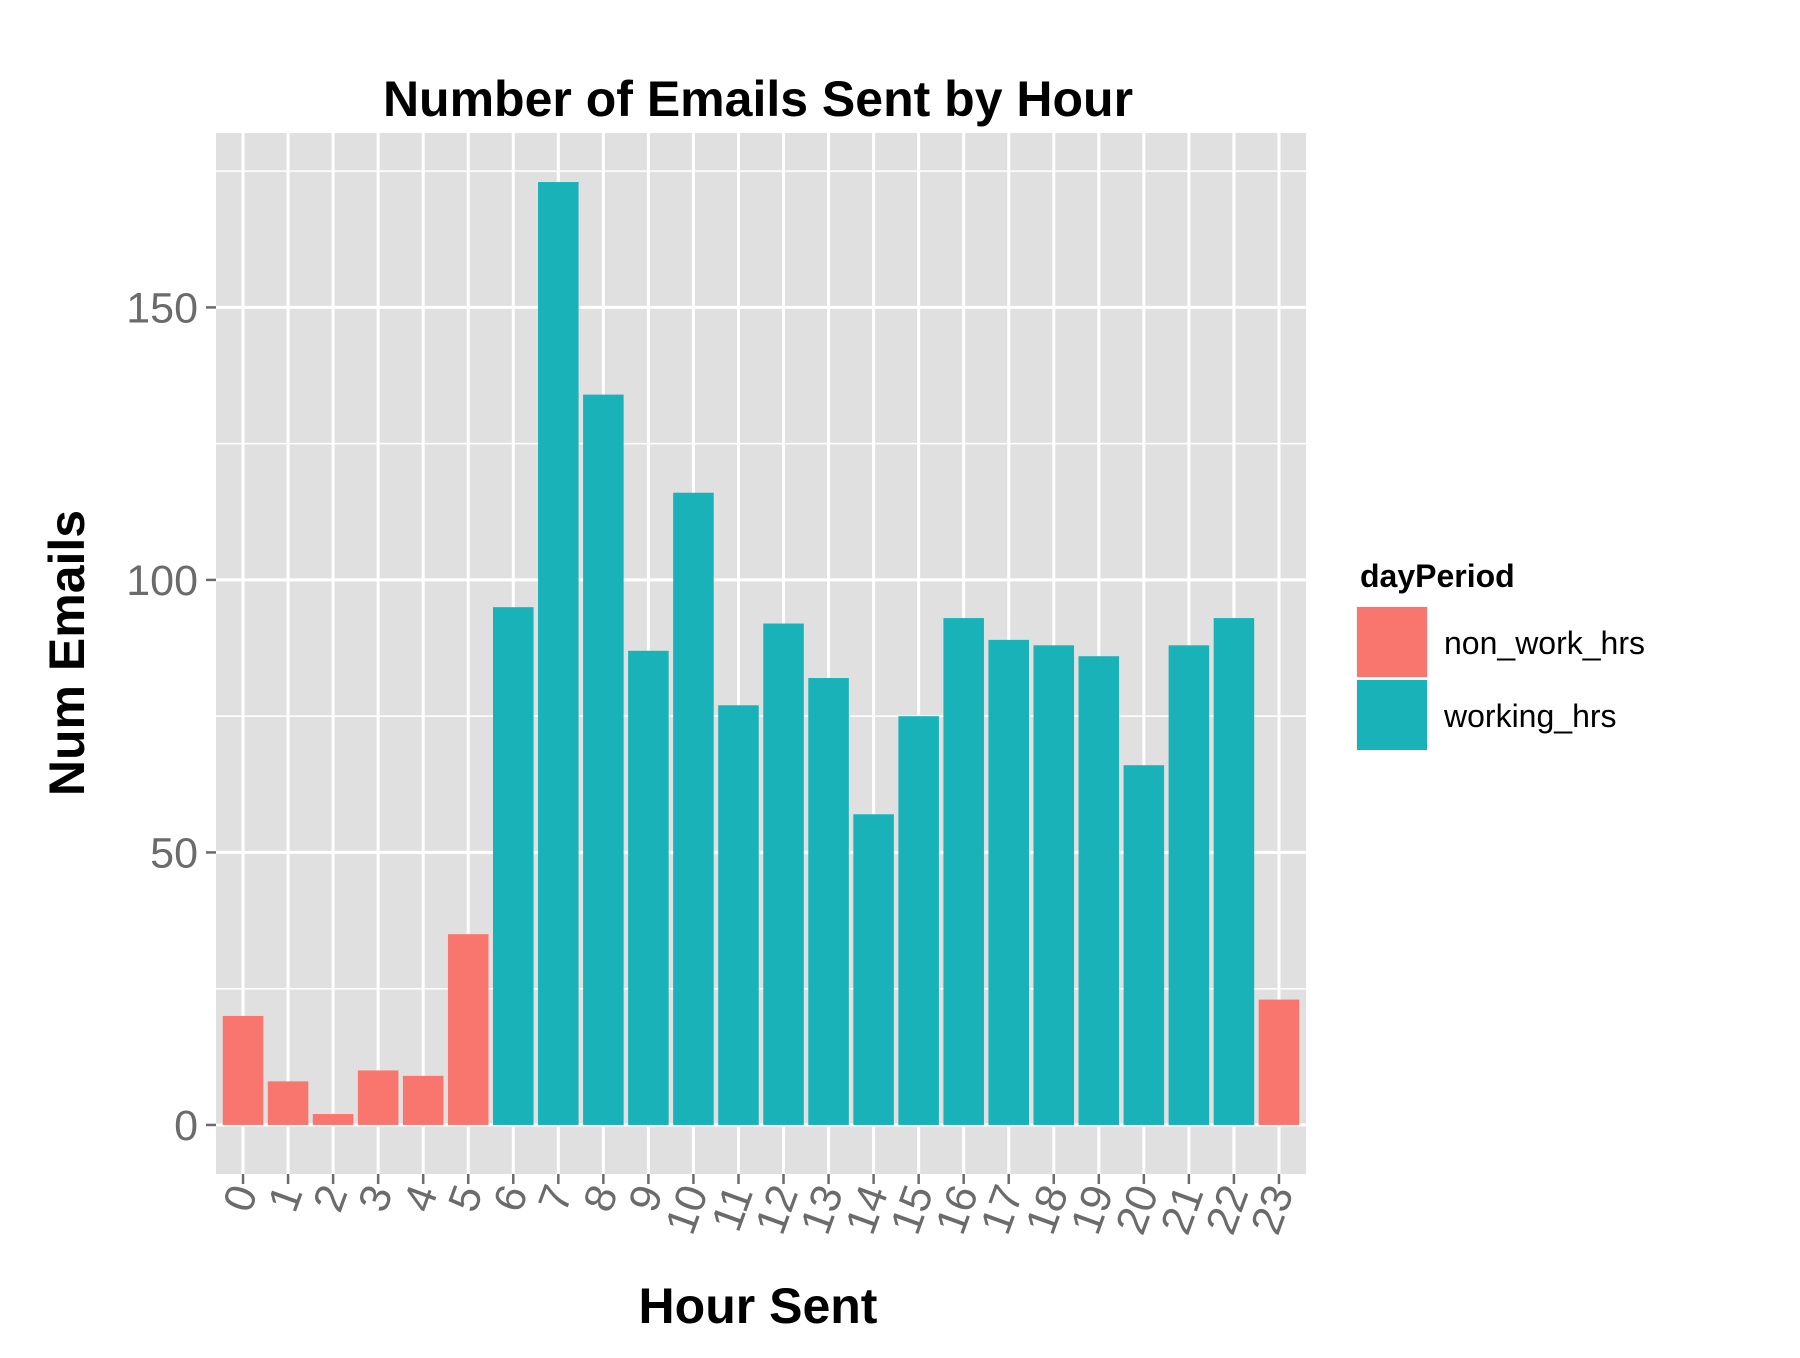 The height and width of the screenshot is (1358, 1800). What do you see at coordinates (171, 717) in the screenshot?
I see `y-axis: 0 50 100 150` at bounding box center [171, 717].